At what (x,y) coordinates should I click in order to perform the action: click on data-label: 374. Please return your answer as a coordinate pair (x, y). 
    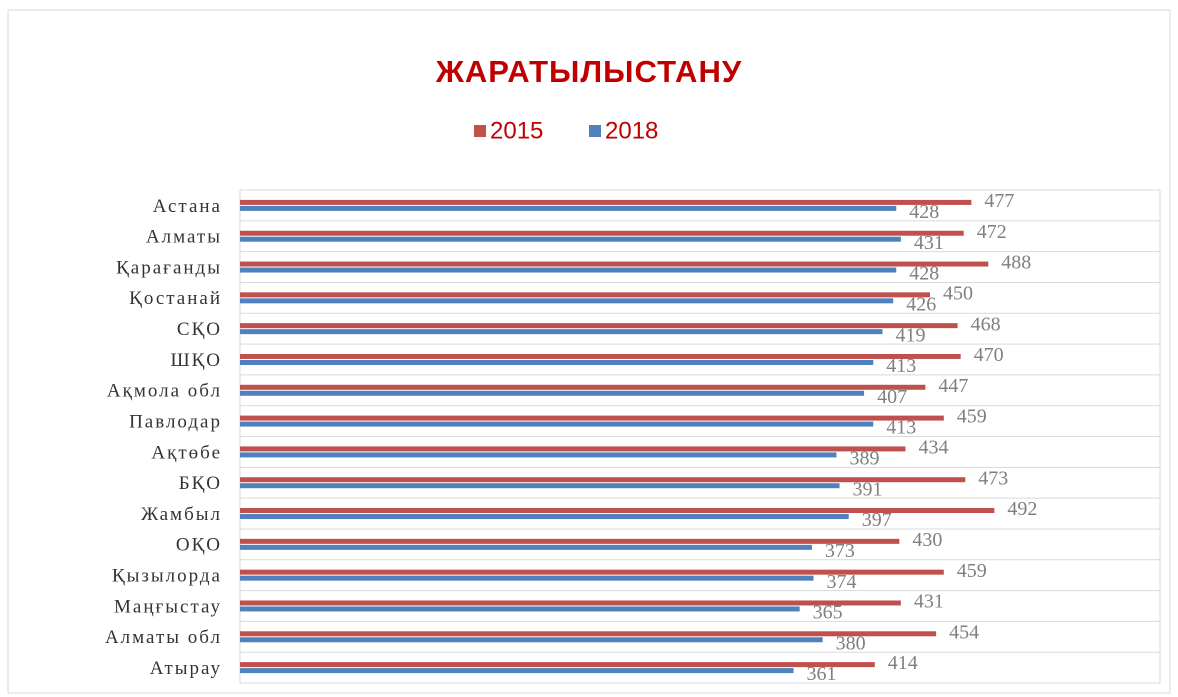
    Looking at the image, I should click on (841, 582).